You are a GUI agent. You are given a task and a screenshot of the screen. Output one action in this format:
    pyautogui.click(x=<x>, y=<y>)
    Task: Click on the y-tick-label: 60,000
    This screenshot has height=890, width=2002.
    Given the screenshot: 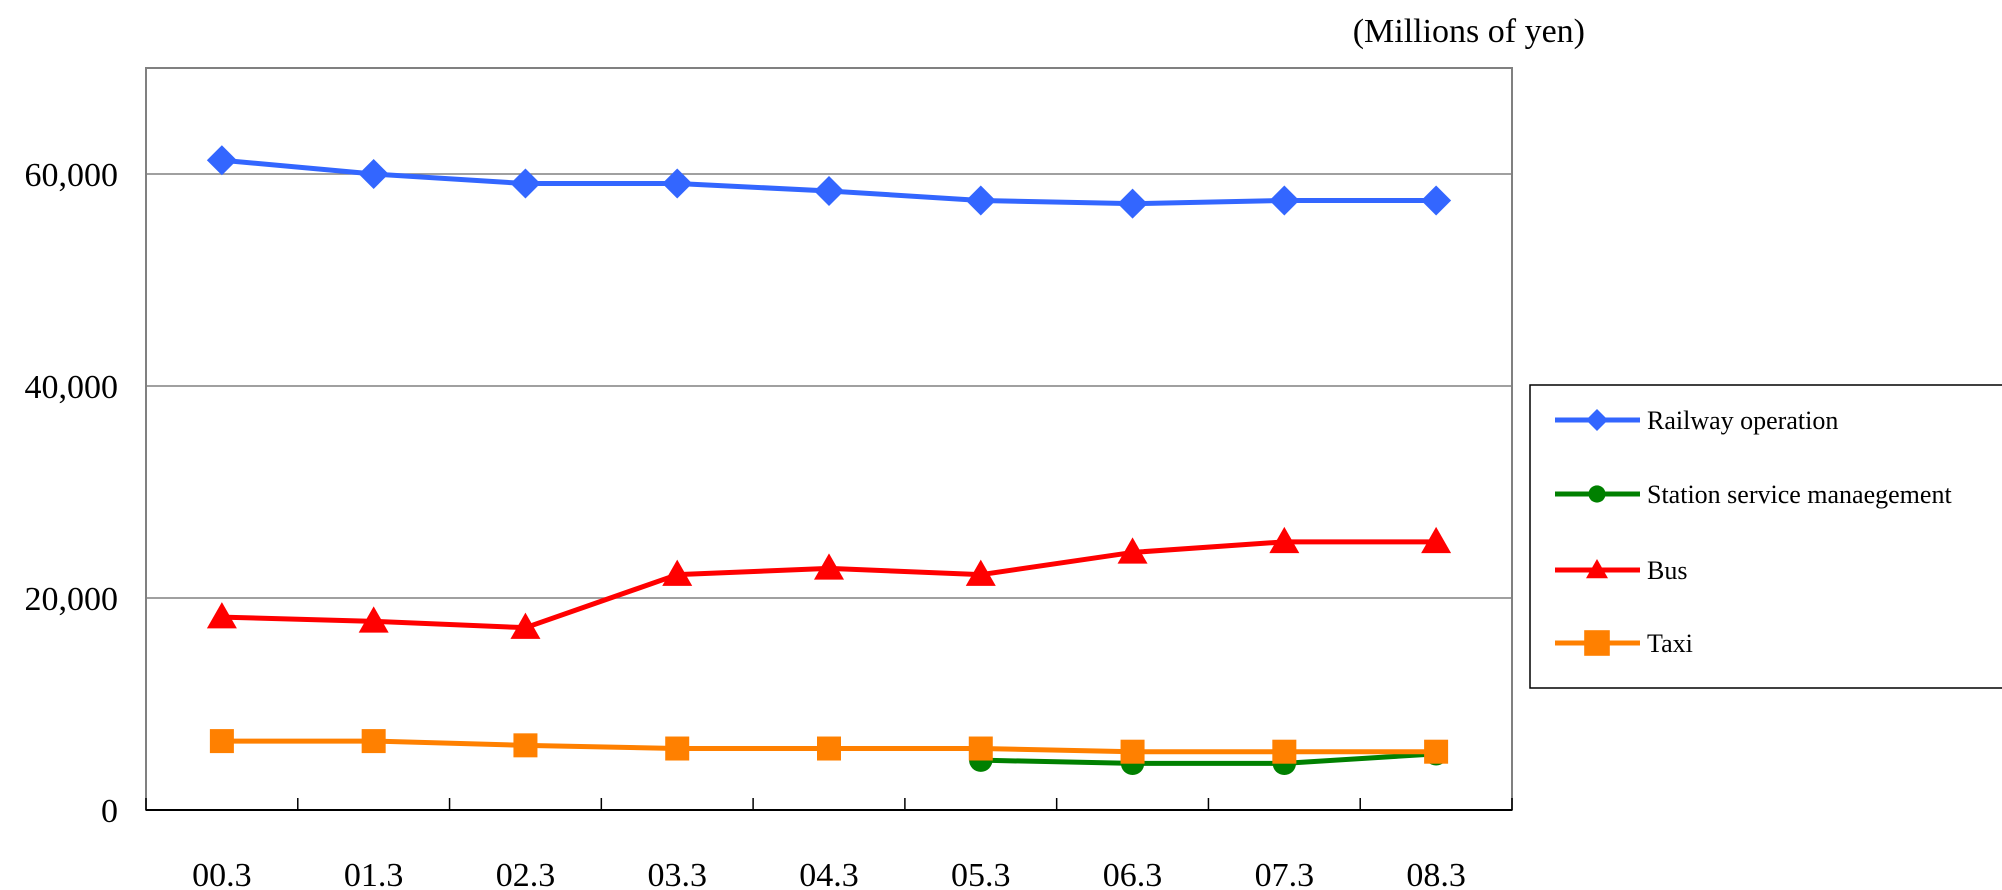 What is the action you would take?
    pyautogui.click(x=72, y=175)
    